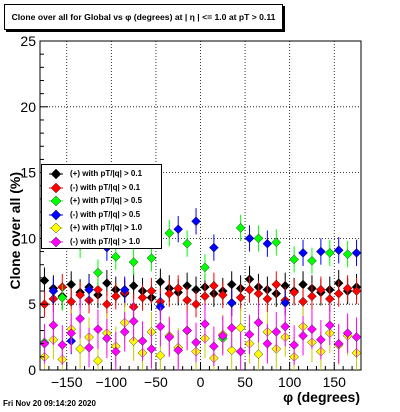 This screenshot has width=400, height=412. What do you see at coordinates (106, 201) in the screenshot?
I see `legend-label: (+) with pT/|q| > 0.5` at bounding box center [106, 201].